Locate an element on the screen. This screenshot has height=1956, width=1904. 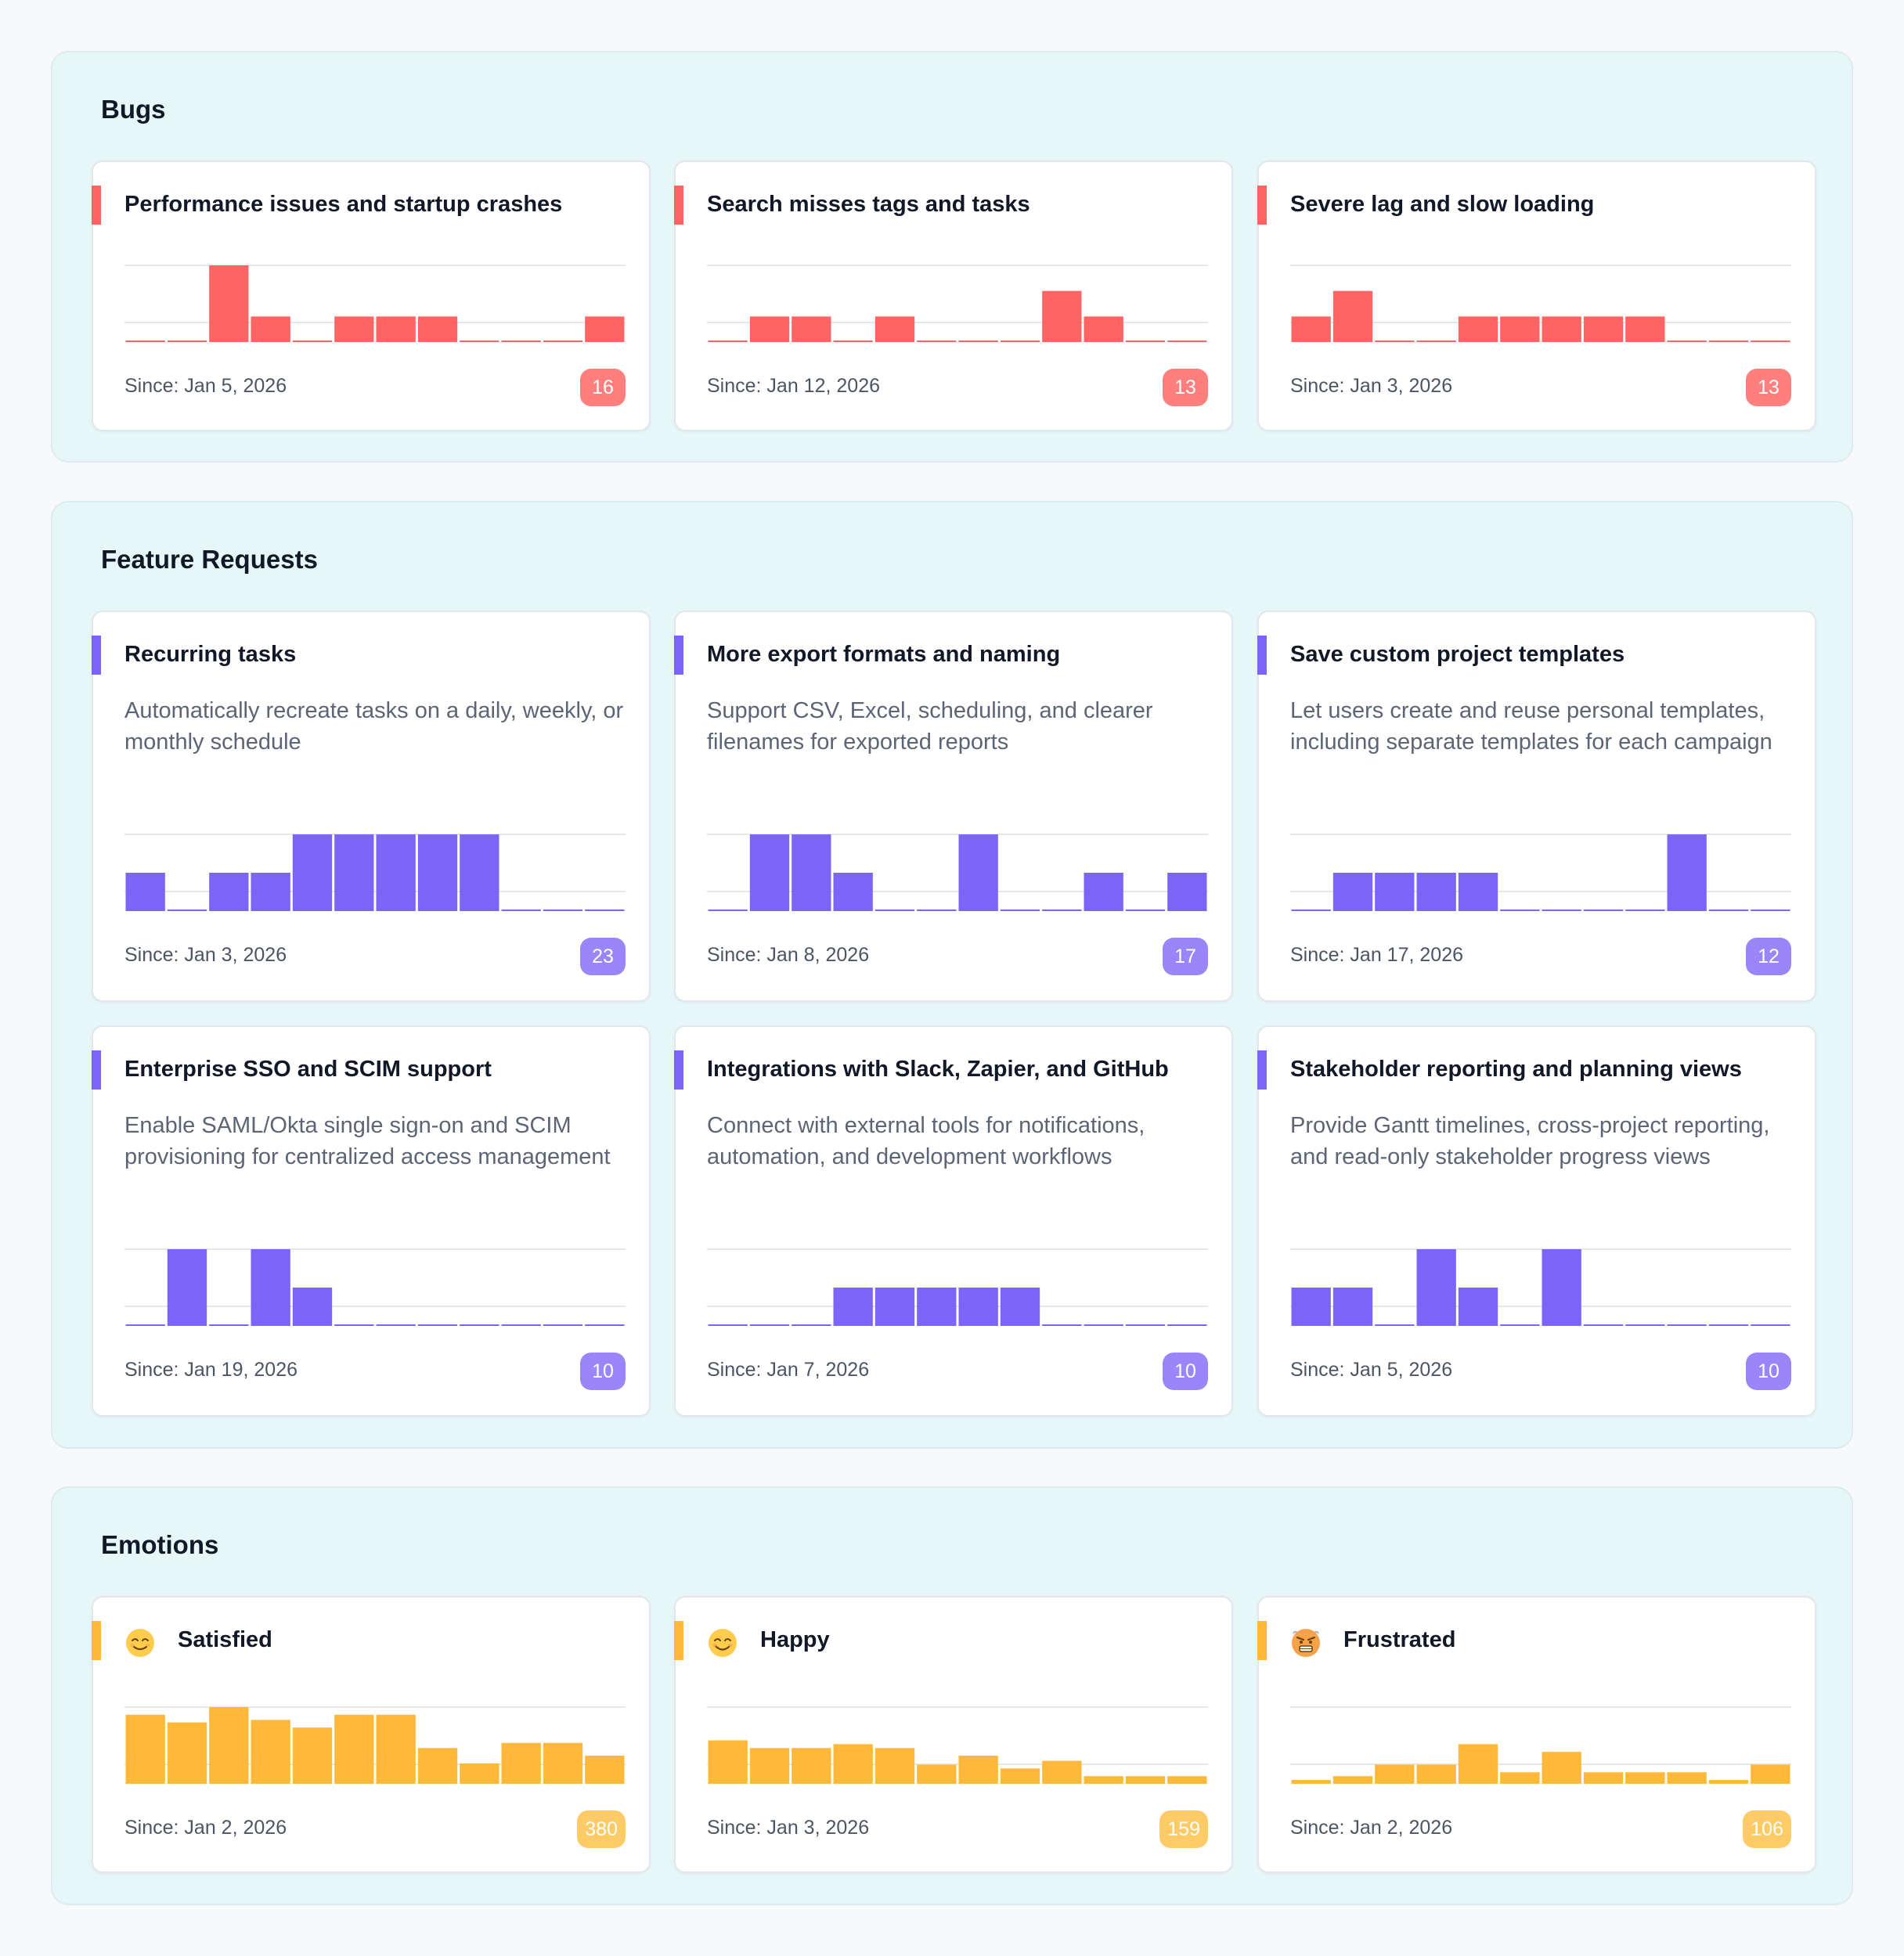
emotion-card: Frustrated Since: Jan 2, 2026 106 is located at coordinates (1536, 1735).